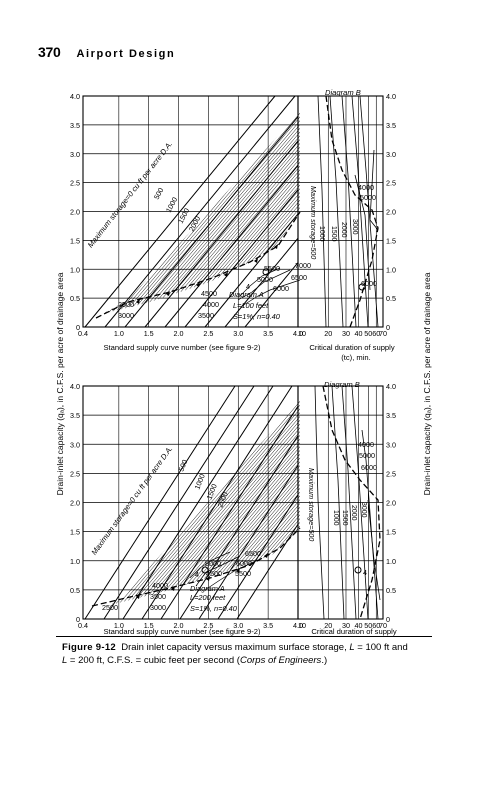  What do you see at coordinates (119, 625) in the screenshot?
I see `b-xtick-left: 1.0` at bounding box center [119, 625].